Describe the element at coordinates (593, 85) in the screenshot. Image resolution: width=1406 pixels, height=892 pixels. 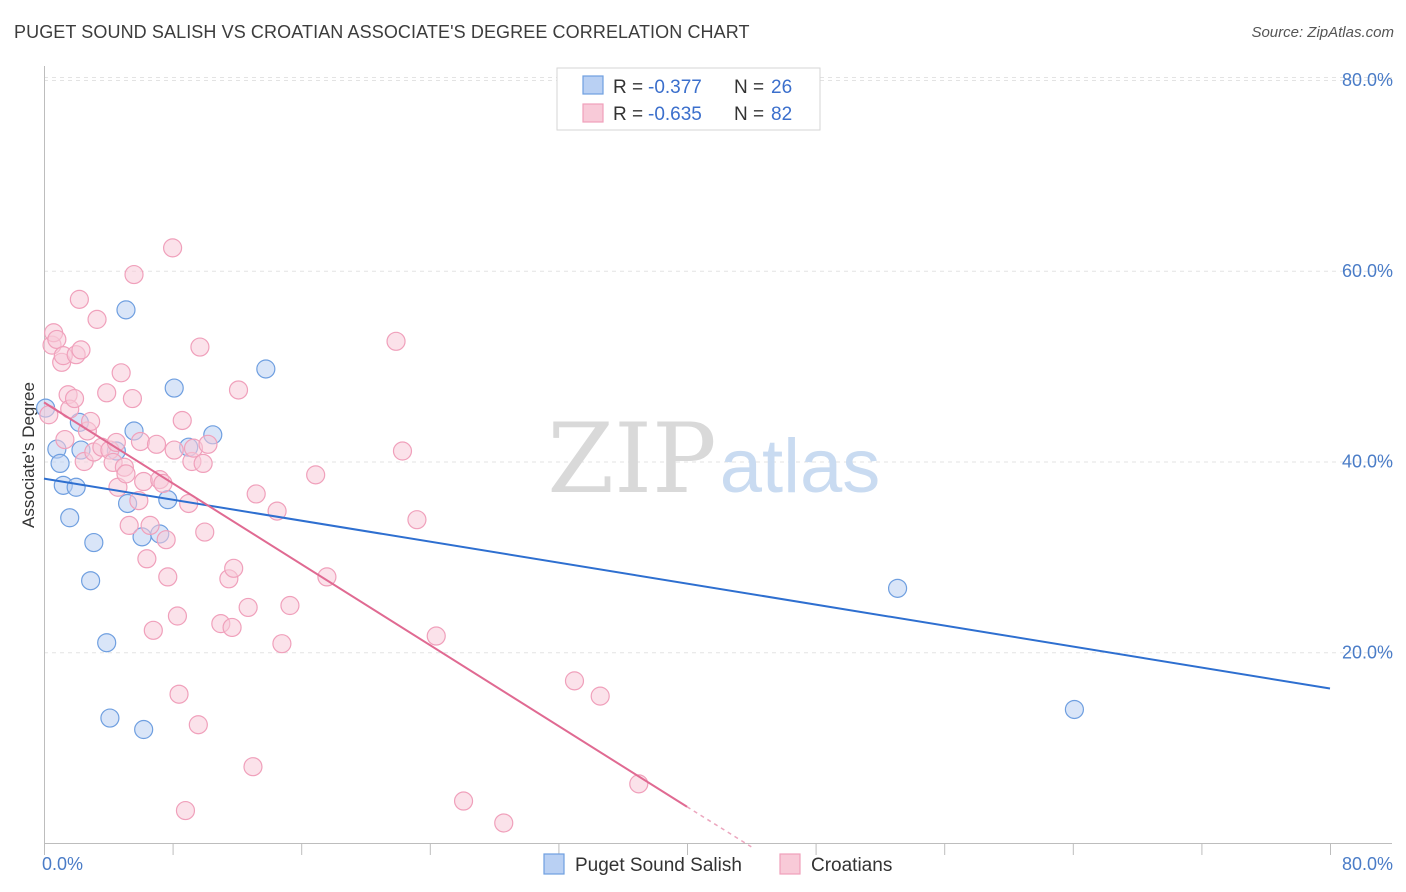
I see `legend-swatch-puget` at that location.